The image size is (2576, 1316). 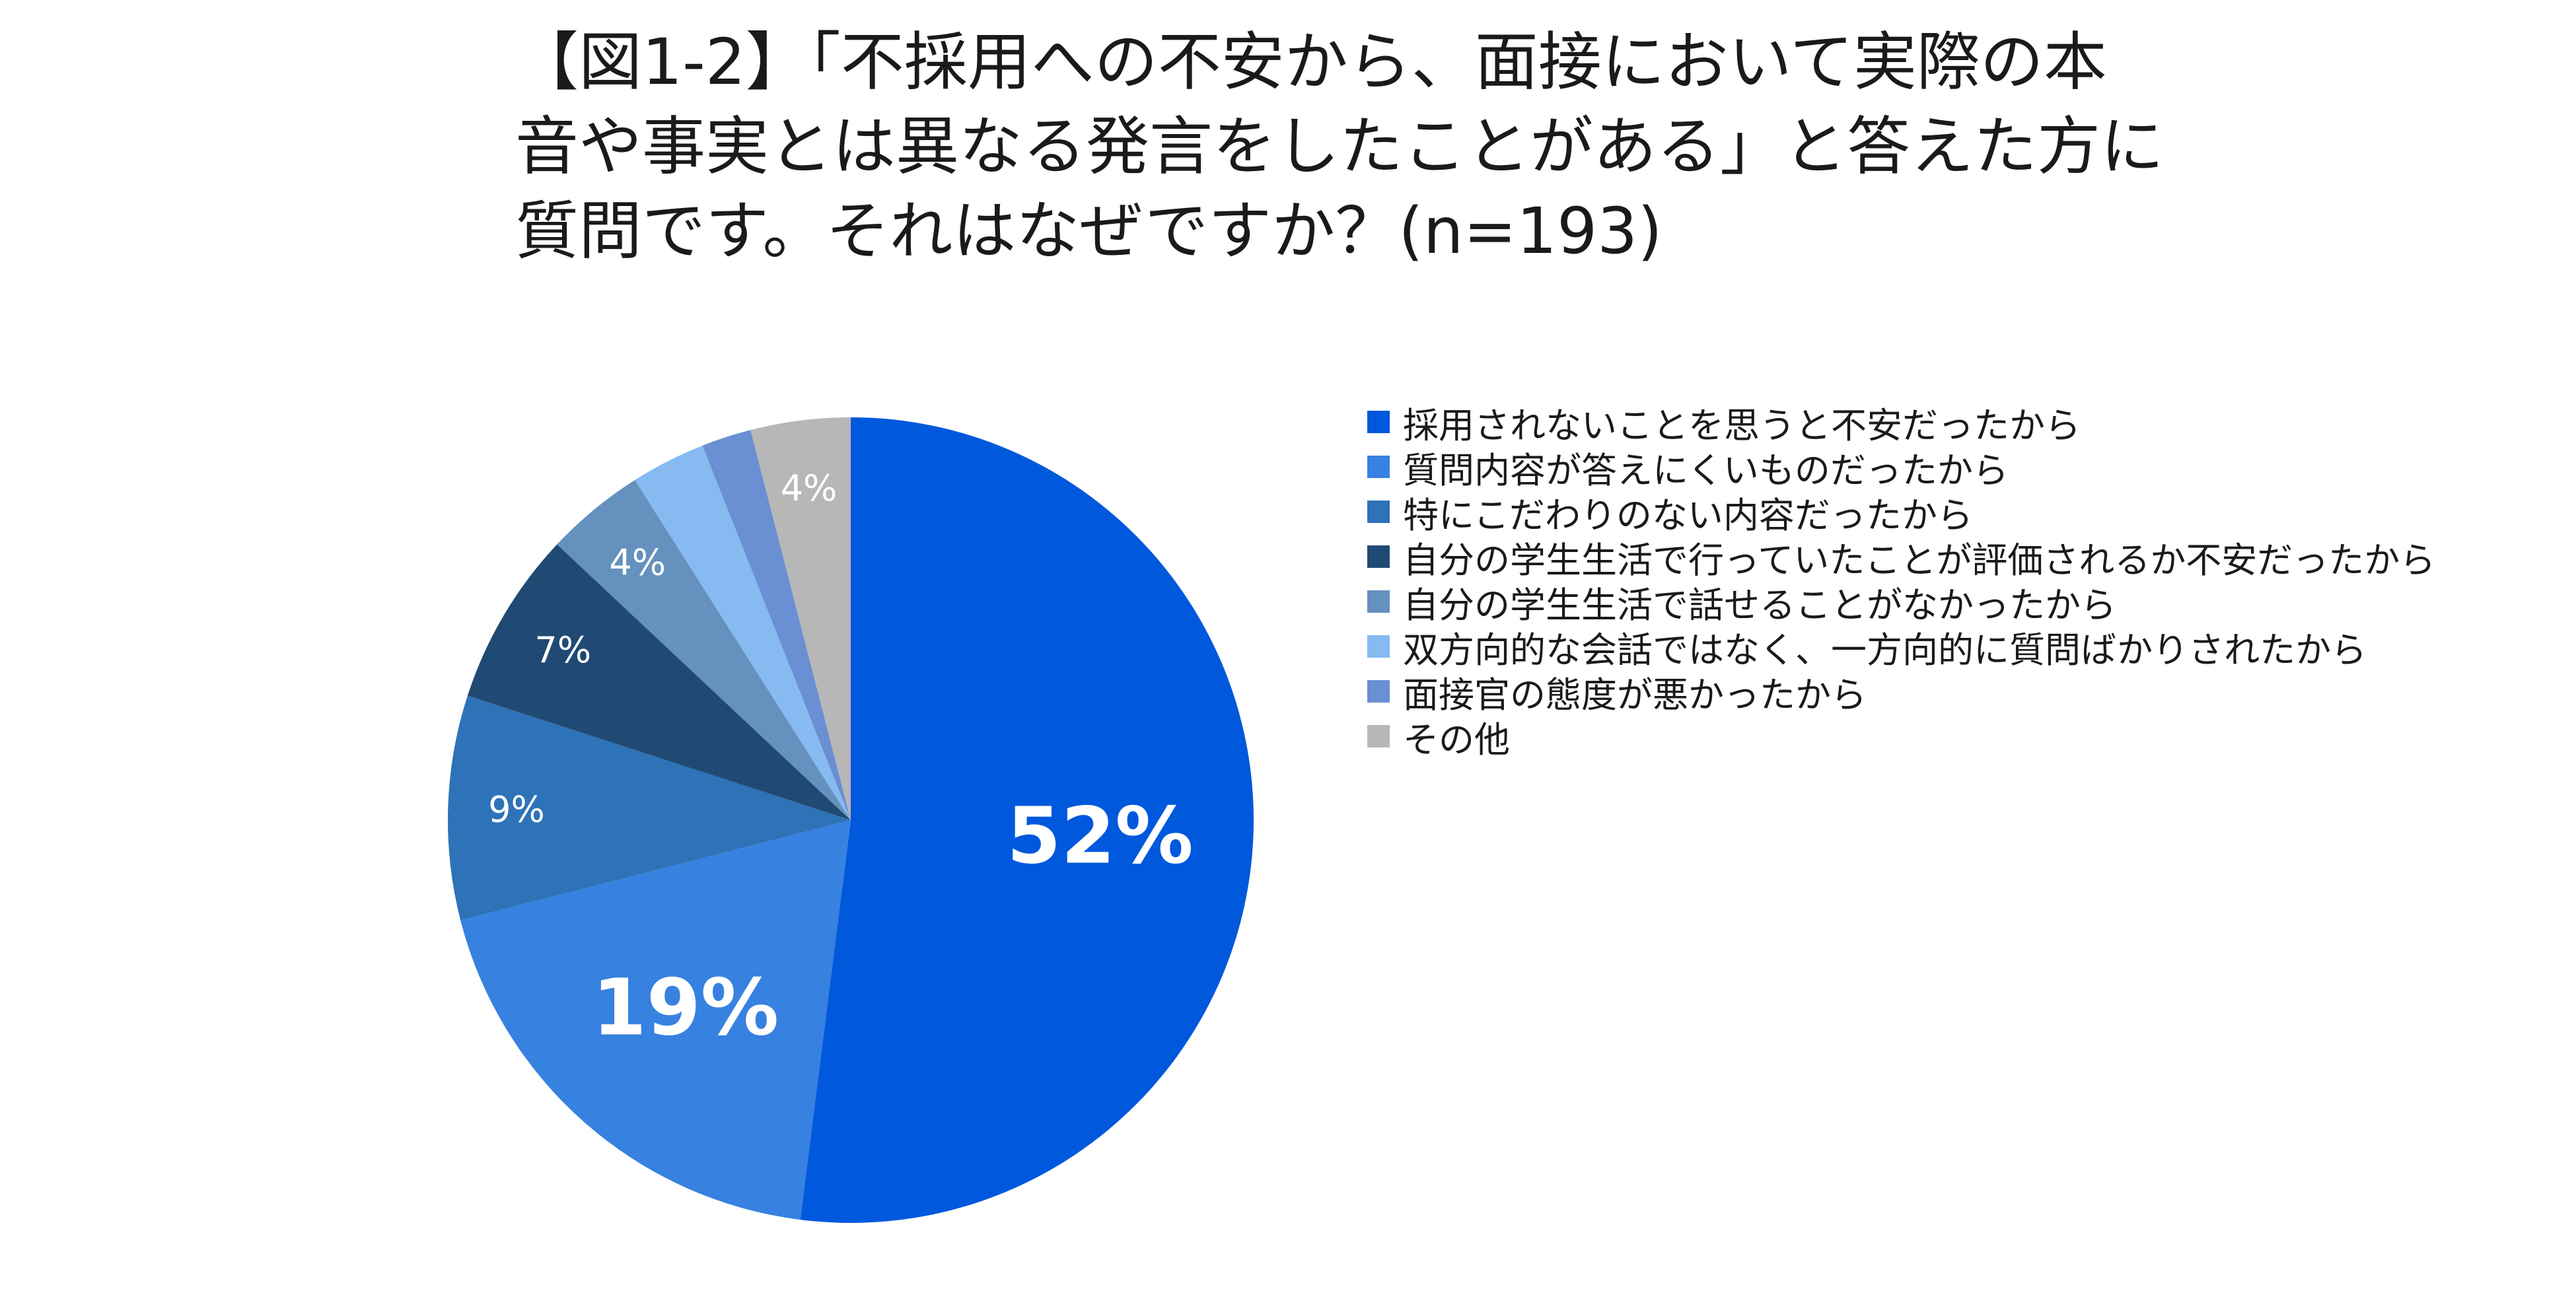 What do you see at coordinates (1688, 515) in the screenshot?
I see `legend-label: 特にこだわりのない内容だったから` at bounding box center [1688, 515].